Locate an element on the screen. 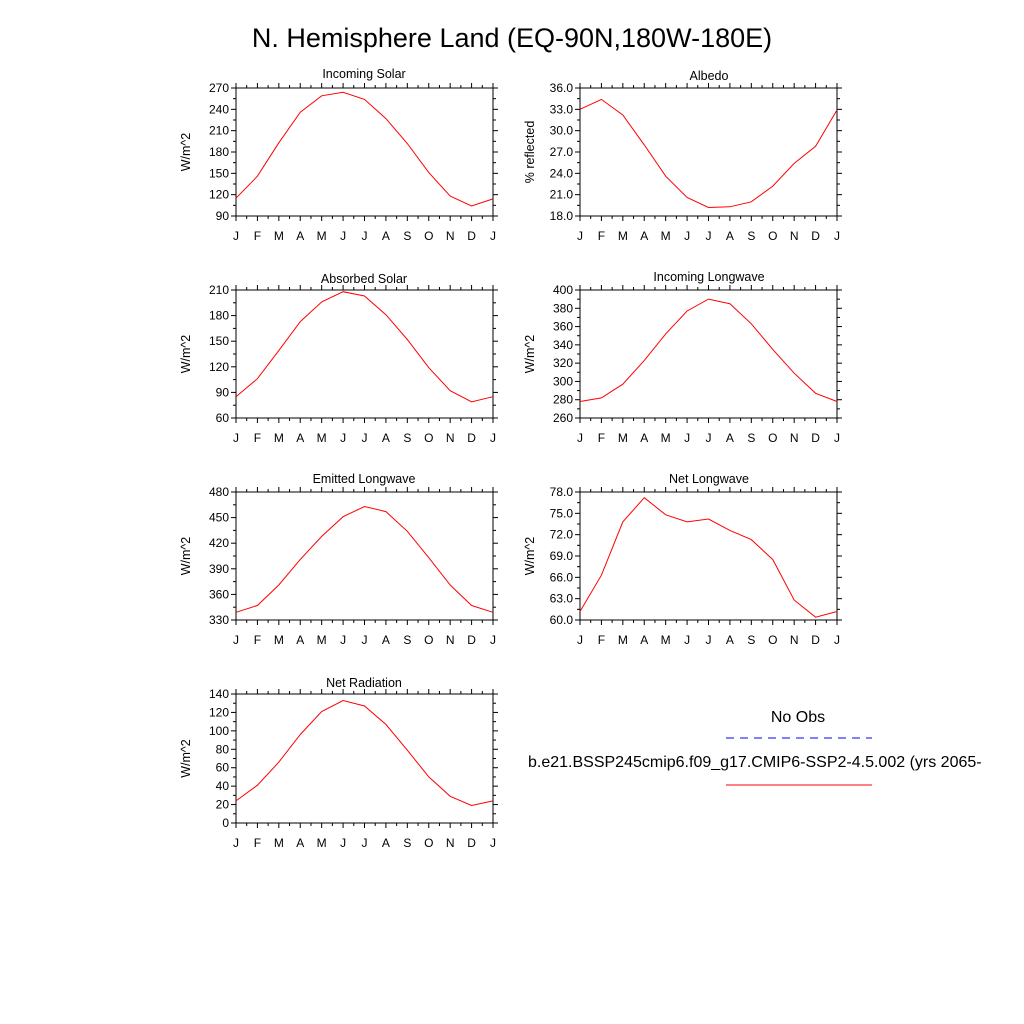  absorbed-solar-xtick-label: A is located at coordinates (300, 438).